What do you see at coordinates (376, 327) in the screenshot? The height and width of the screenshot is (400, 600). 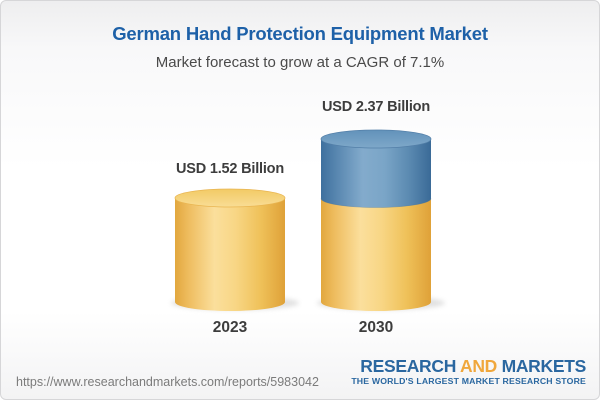 I see `category-label-2030: 2030` at bounding box center [376, 327].